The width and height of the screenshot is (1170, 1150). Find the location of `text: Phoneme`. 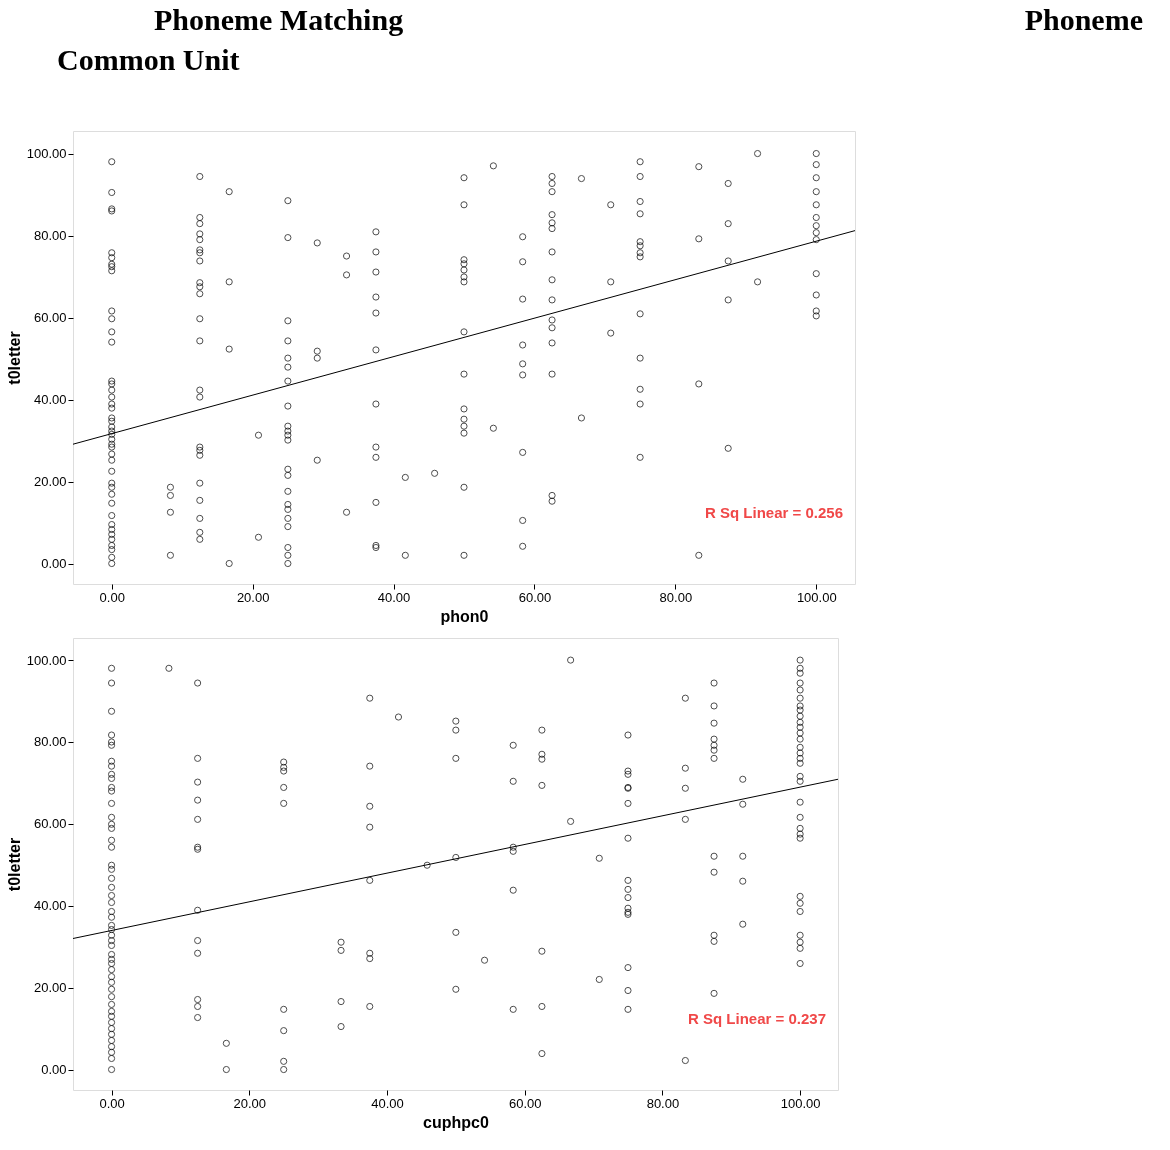

text: Phoneme is located at coordinates (1083, 19).